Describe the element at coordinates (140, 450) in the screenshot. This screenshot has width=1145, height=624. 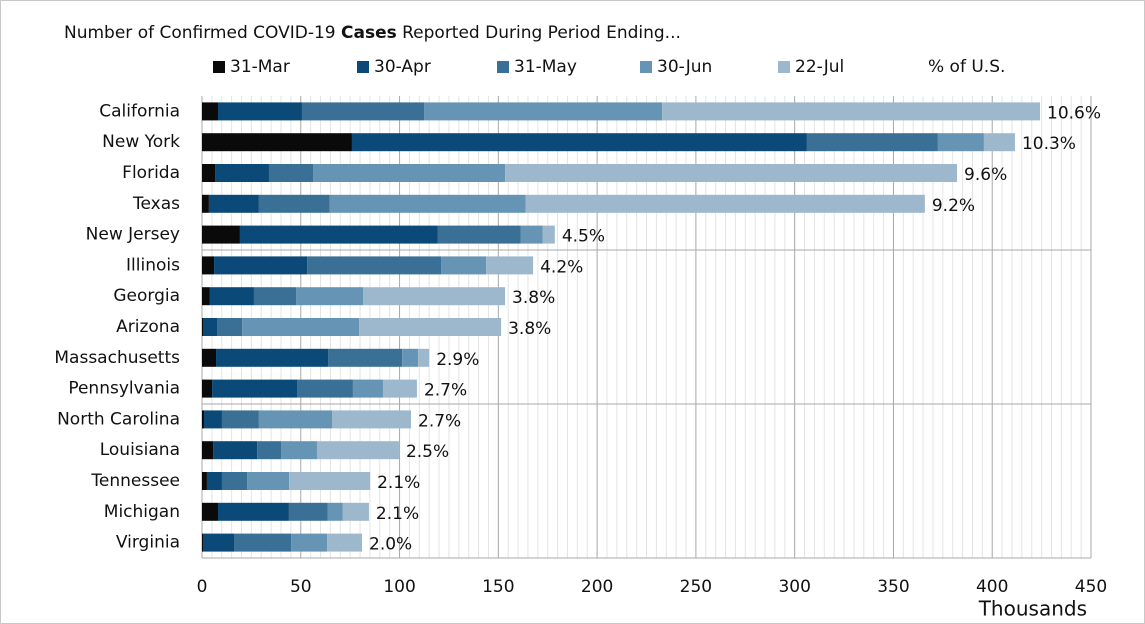
I see `y-tick-label: Louisiana` at that location.